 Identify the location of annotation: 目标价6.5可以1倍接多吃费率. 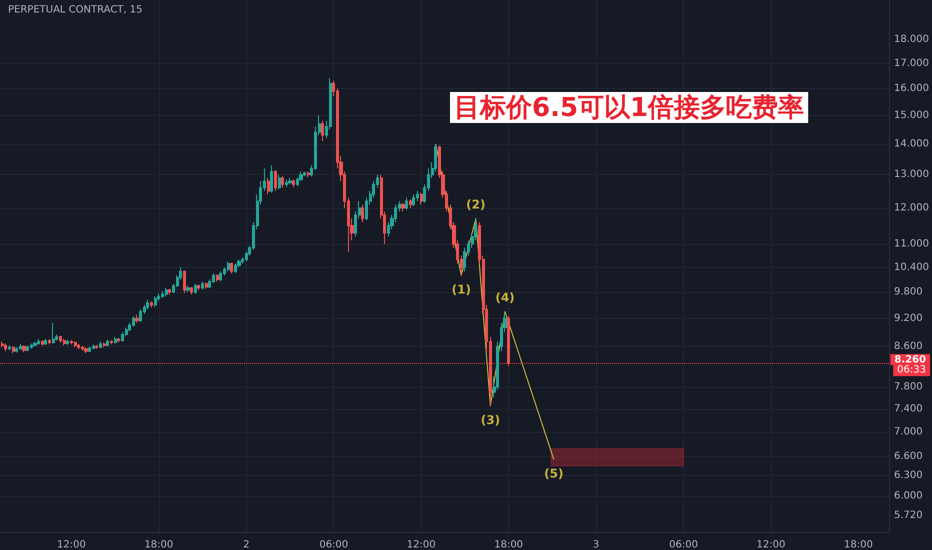
(629, 108).